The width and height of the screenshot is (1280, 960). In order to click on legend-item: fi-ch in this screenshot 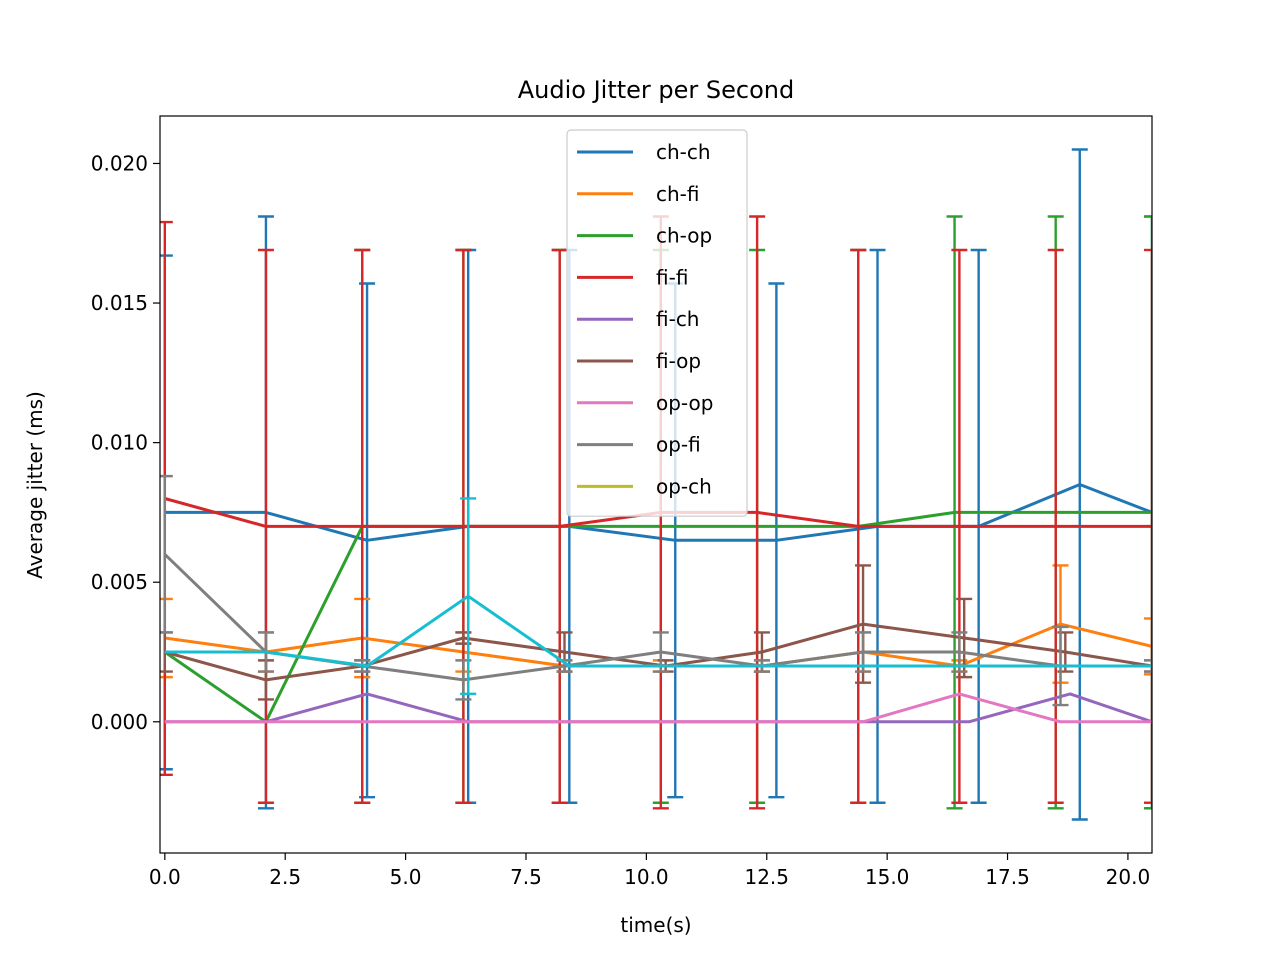, I will do `click(638, 319)`.